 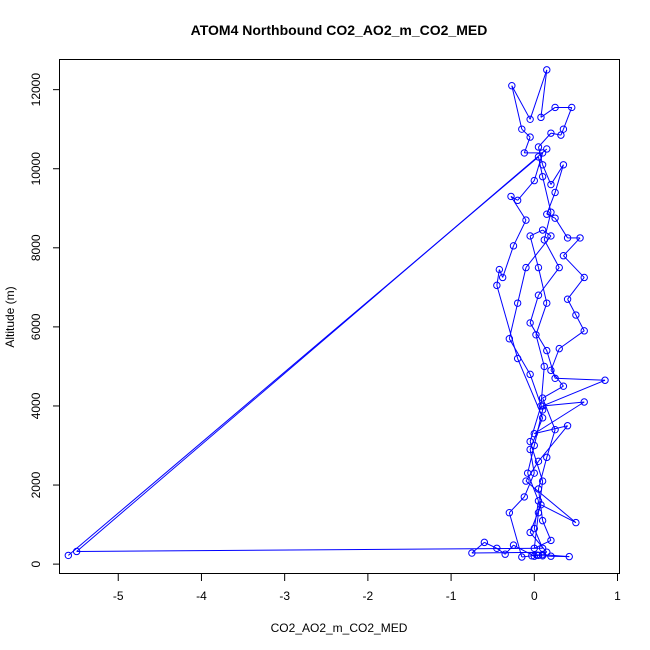 I want to click on y-axis-label: Altitude (m), so click(x=10, y=316).